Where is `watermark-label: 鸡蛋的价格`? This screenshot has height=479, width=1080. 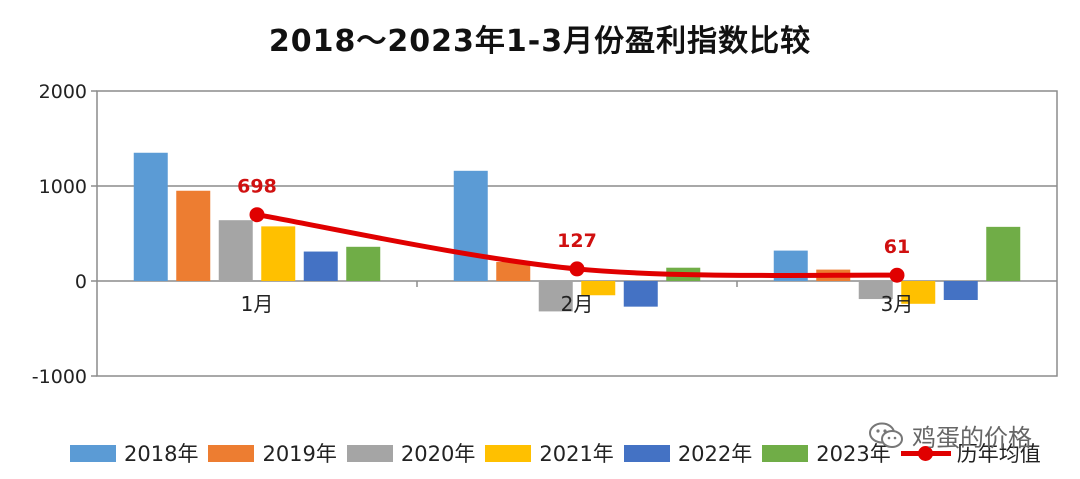 watermark-label: 鸡蛋的价格 is located at coordinates (972, 438).